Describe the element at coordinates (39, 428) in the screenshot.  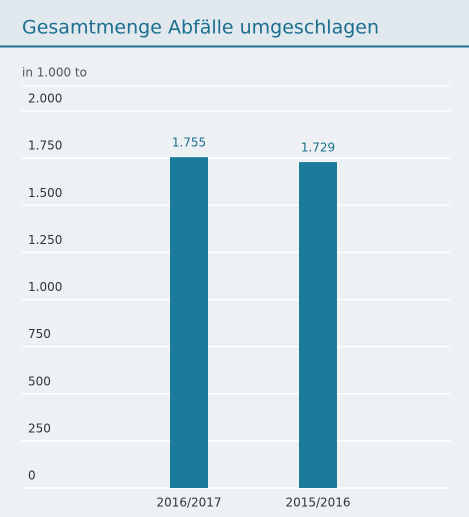
I see `y-tick-label: 250` at that location.